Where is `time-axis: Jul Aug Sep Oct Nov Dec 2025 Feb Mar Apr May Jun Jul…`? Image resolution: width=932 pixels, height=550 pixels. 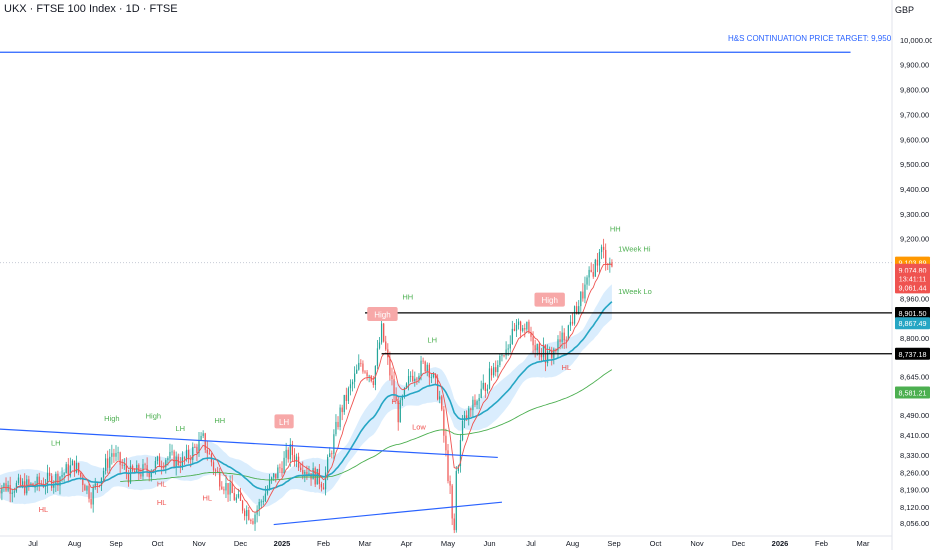
time-axis: Jul Aug Sep Oct Nov Dec 2025 Feb Mar Apr May Jun Jul… is located at coordinates (449, 543).